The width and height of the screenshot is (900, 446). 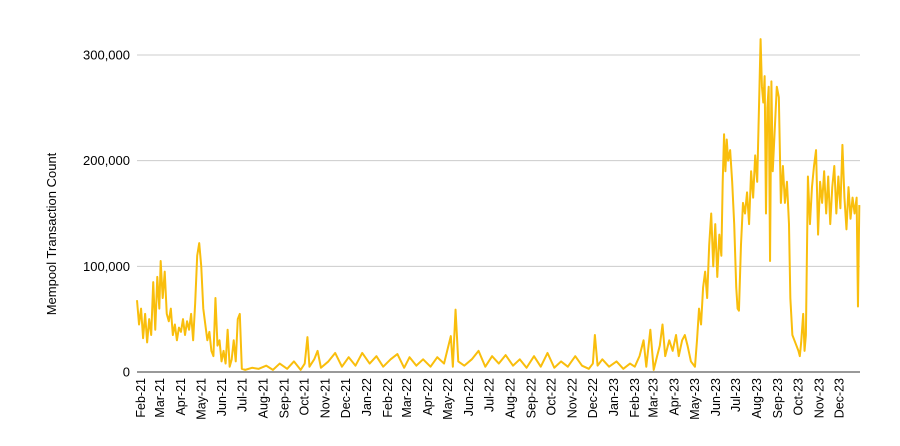 I want to click on x-tick-label-19: Sep-22, so click(x=531, y=398).